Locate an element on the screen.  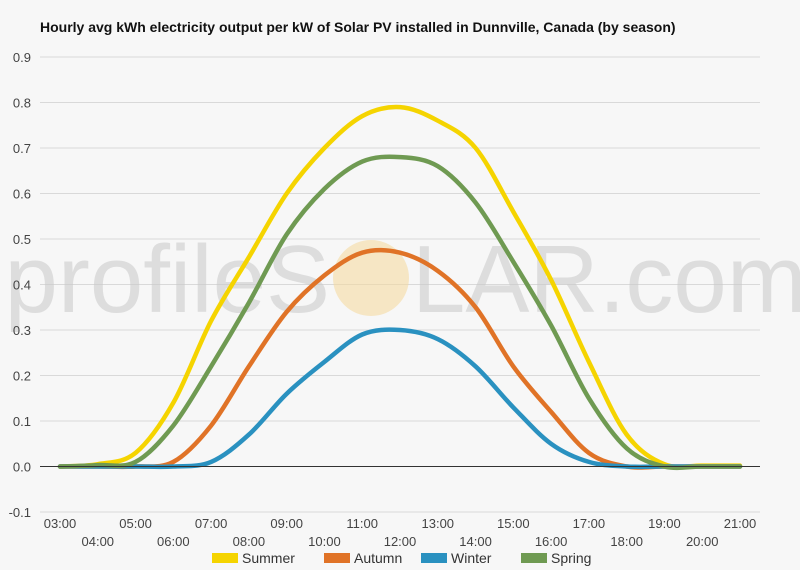
x-tick-label: 13:00 is located at coordinates (438, 523).